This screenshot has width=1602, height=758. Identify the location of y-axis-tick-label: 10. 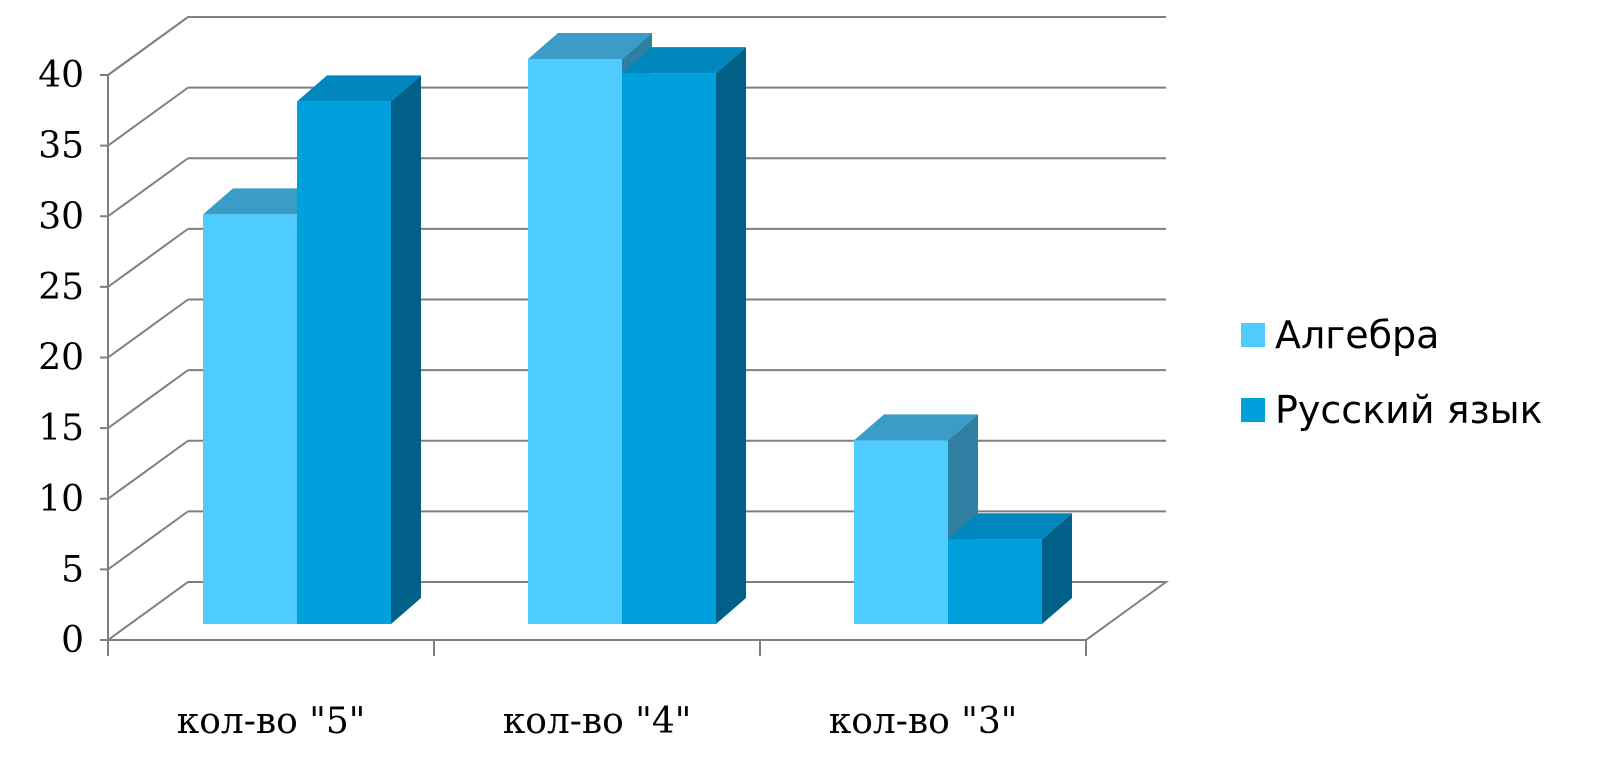
(61, 499).